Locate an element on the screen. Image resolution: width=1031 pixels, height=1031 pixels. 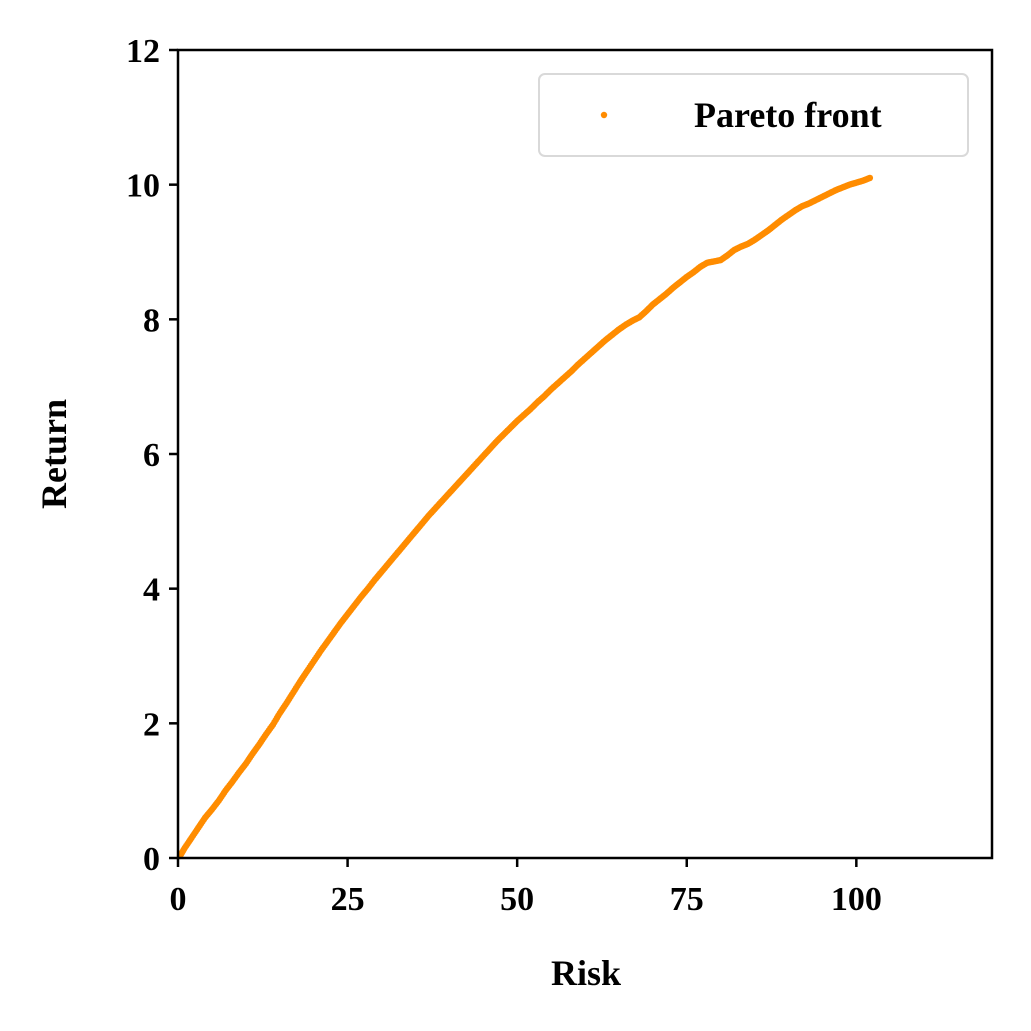
y-axis-label: Return is located at coordinates (54, 454).